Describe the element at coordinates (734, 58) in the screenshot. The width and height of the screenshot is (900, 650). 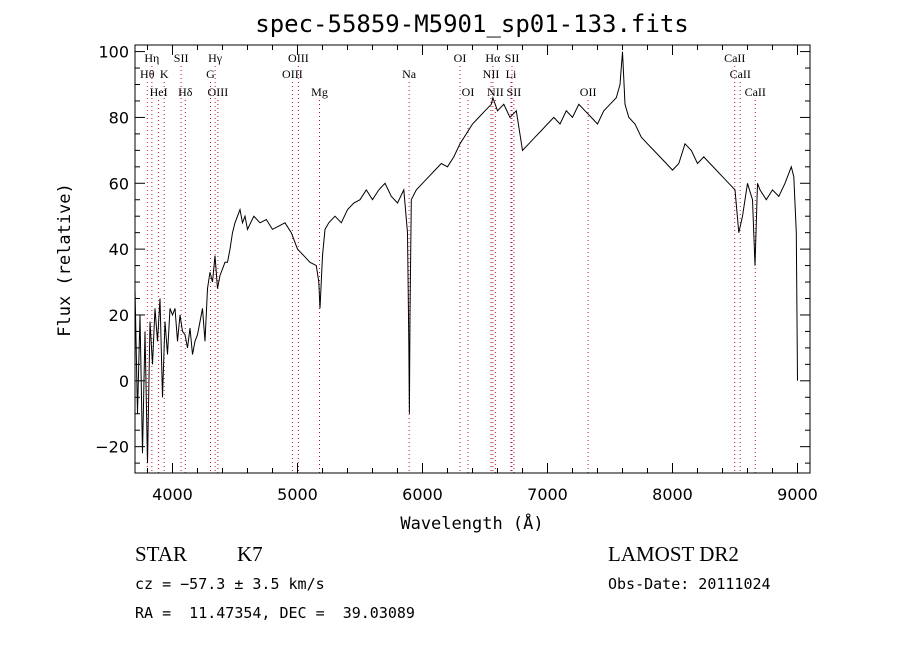
I see `line-label-22: CaII` at that location.